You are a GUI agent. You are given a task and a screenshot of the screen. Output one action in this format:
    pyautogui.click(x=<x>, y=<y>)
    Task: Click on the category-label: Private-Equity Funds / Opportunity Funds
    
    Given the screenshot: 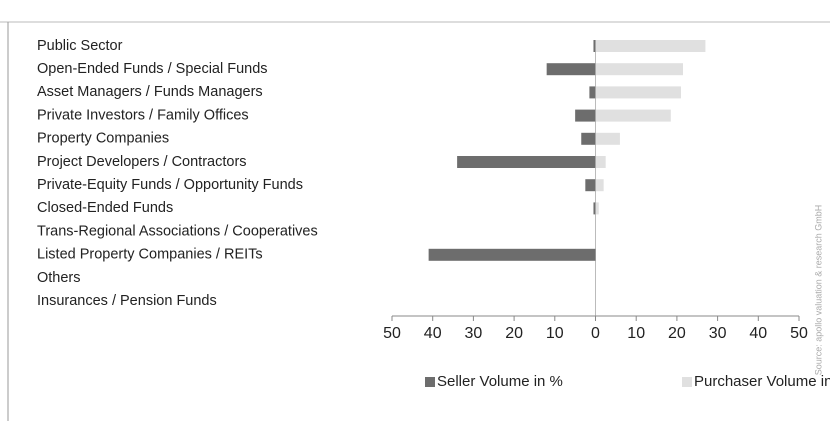 What is the action you would take?
    pyautogui.click(x=170, y=185)
    